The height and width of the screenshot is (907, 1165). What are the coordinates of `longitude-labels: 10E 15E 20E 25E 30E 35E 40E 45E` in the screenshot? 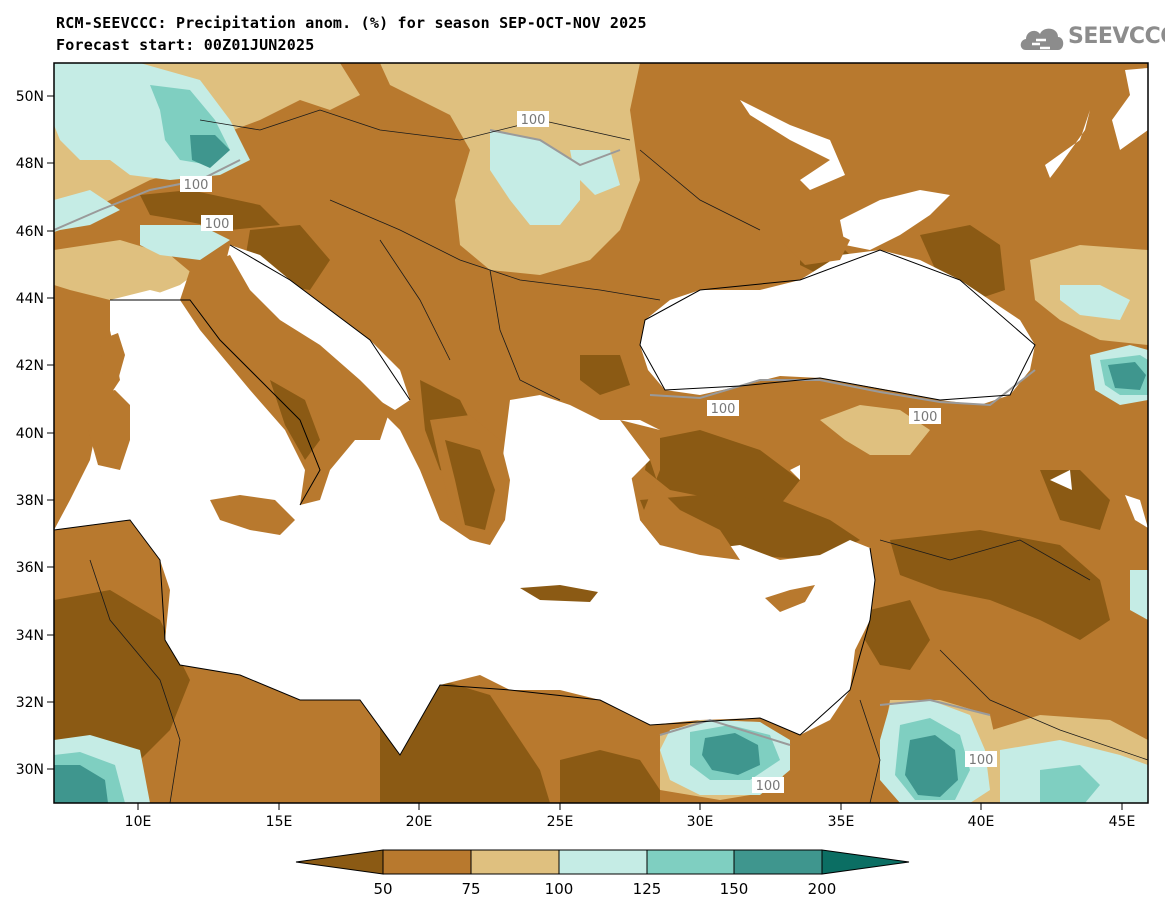 It's located at (630, 822).